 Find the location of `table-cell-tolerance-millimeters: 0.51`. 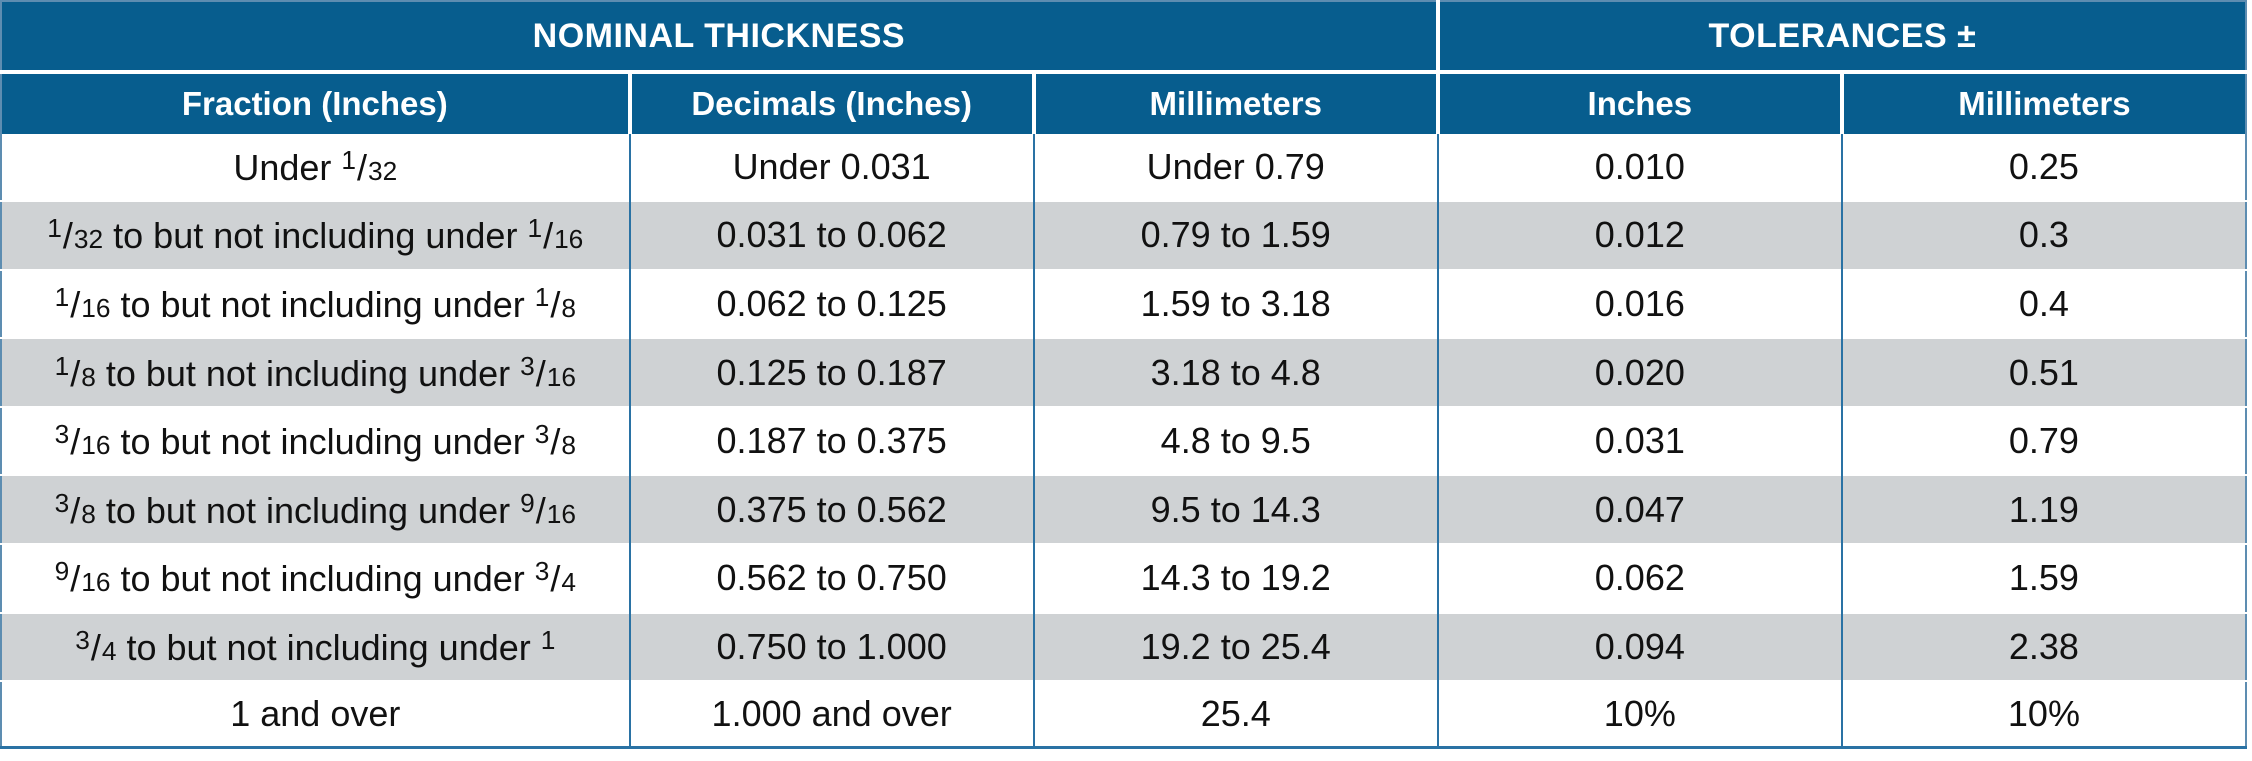

table-cell-tolerance-millimeters: 0.51 is located at coordinates (2043, 372).